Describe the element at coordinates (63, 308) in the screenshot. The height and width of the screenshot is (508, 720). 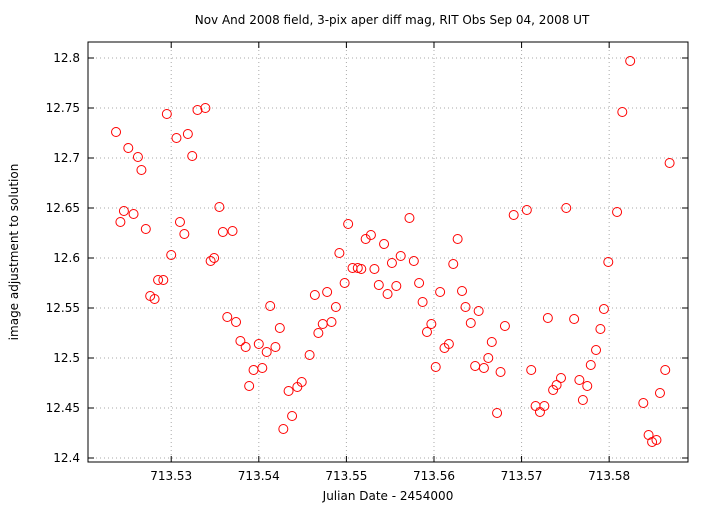
I see `y-tick-label: 12.55` at that location.